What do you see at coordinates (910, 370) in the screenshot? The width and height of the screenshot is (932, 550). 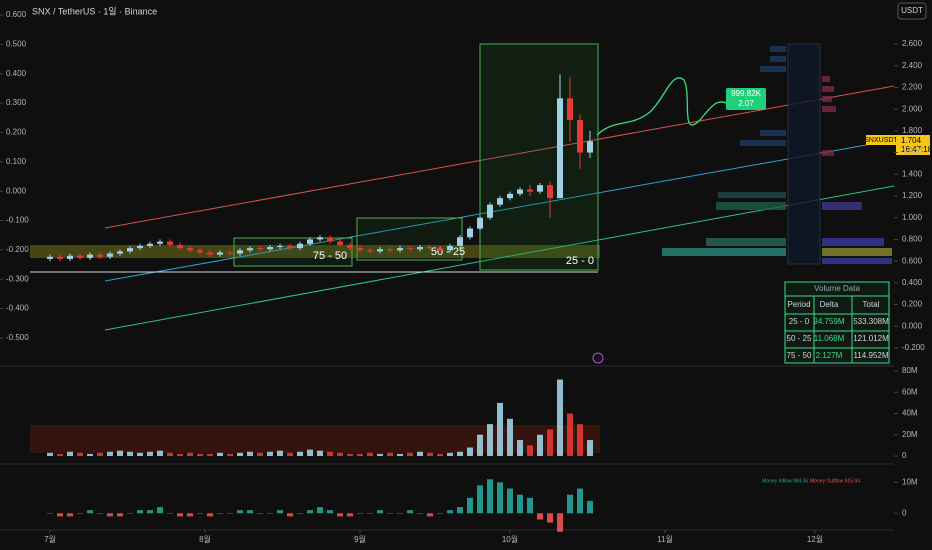 I see `y-tick-label: 80M` at bounding box center [910, 370].